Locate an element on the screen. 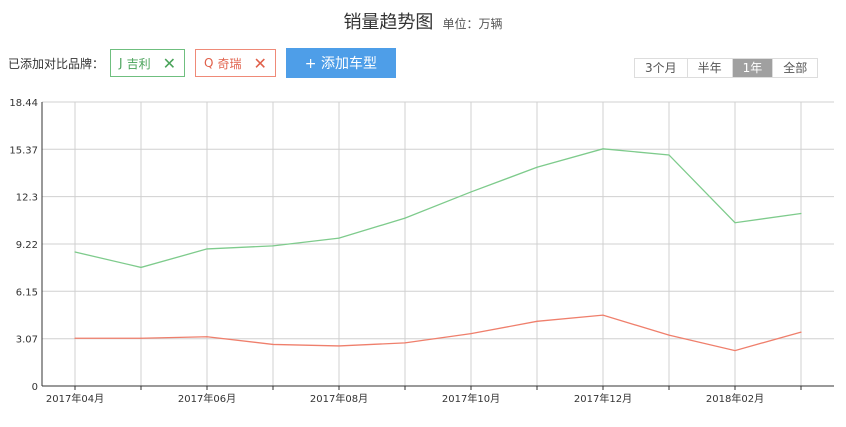  brand-compare-bar: 已添加对比品牌： J 吉利 ✕ Q 奇瑞 ✕ + 添加车型 is located at coordinates (202, 63).